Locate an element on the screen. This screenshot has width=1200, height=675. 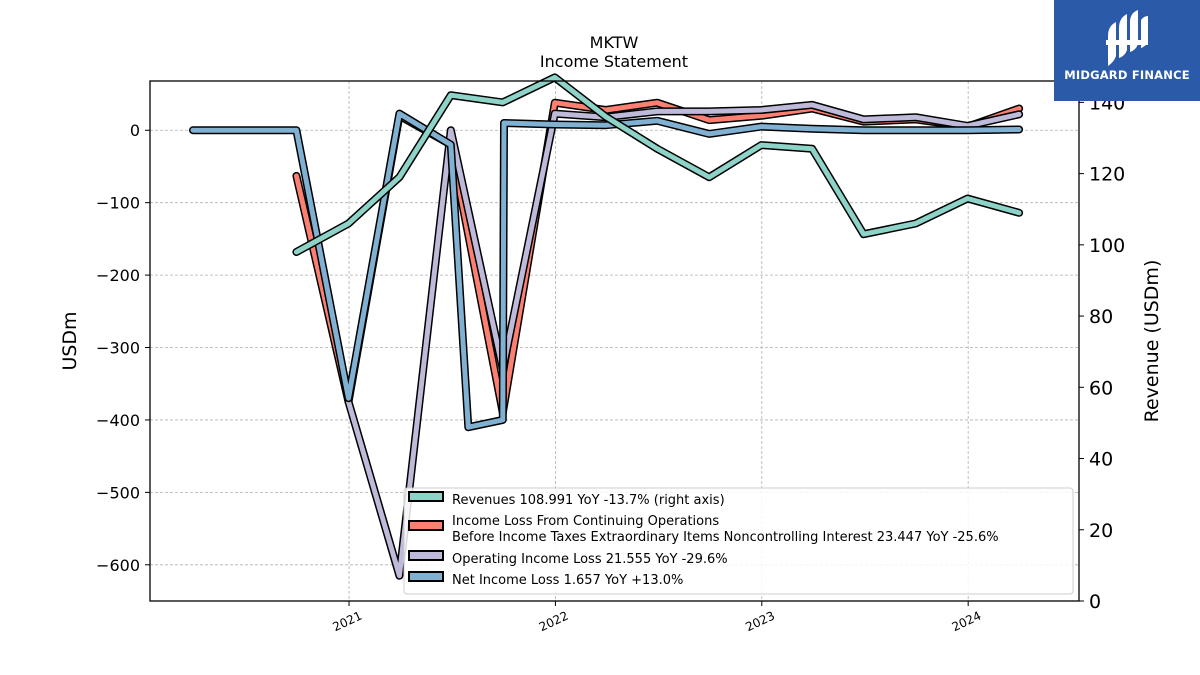
right-tick-label: 40 is located at coordinates (1101, 460).